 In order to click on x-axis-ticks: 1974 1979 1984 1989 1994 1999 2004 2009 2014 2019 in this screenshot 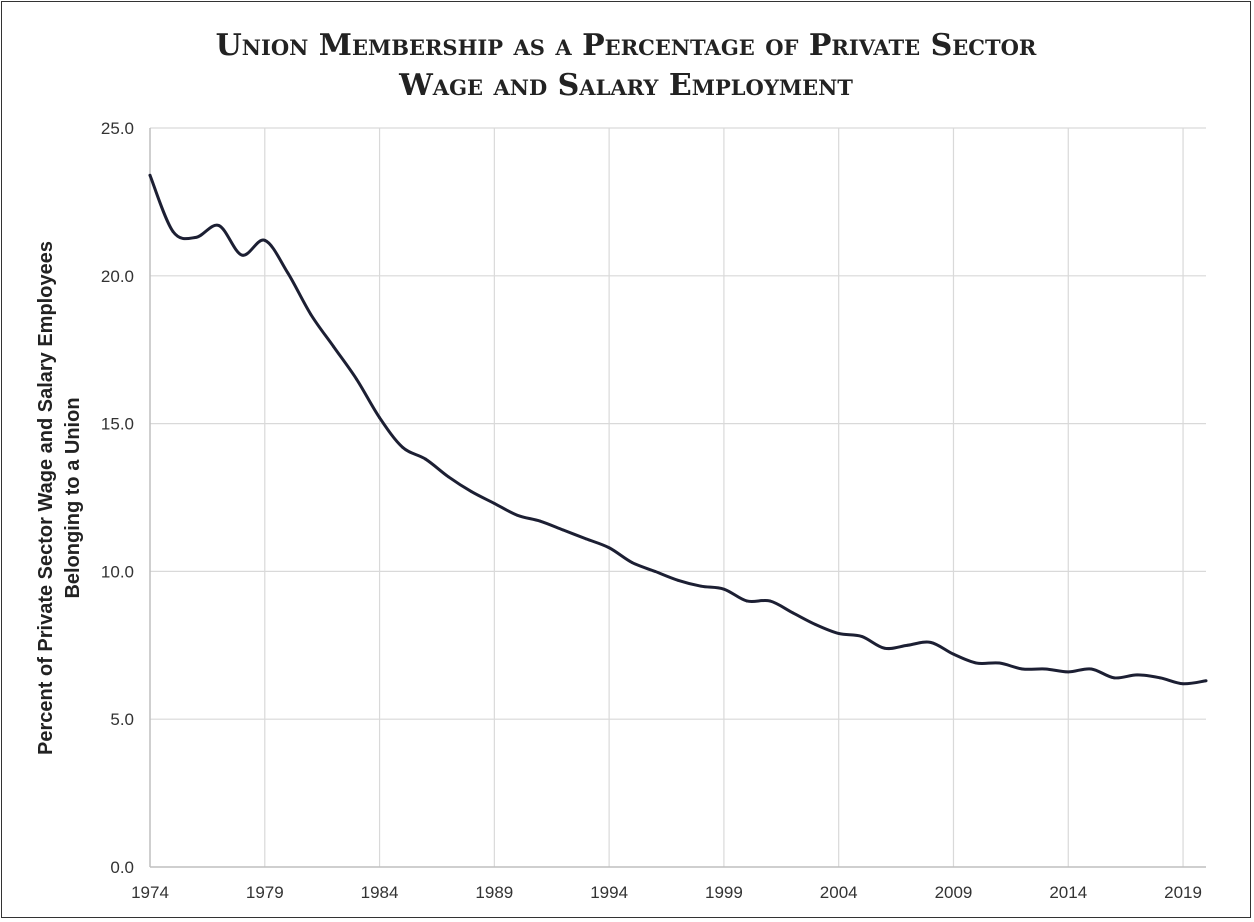, I will do `click(666, 892)`.